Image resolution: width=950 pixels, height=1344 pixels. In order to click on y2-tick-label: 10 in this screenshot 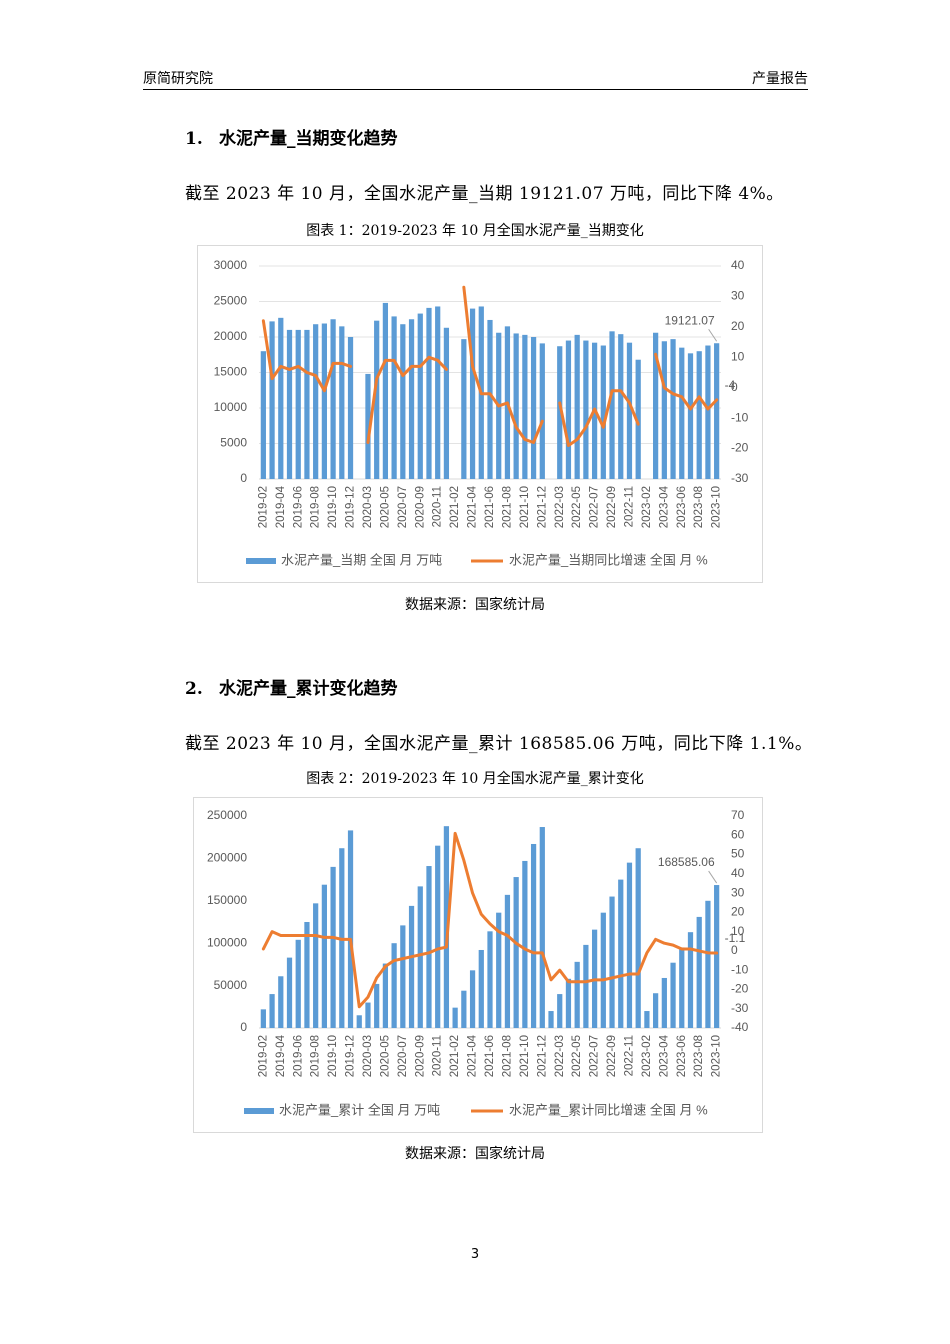, I will do `click(738, 931)`.